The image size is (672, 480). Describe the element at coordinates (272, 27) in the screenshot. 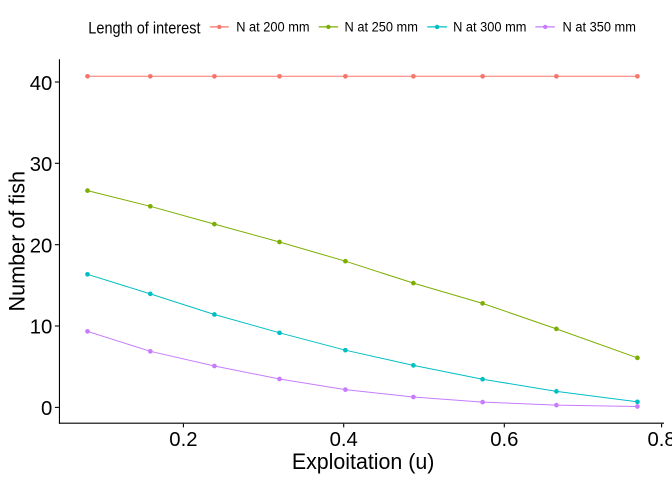

I see `svg-text: N at 200 mm` at that location.